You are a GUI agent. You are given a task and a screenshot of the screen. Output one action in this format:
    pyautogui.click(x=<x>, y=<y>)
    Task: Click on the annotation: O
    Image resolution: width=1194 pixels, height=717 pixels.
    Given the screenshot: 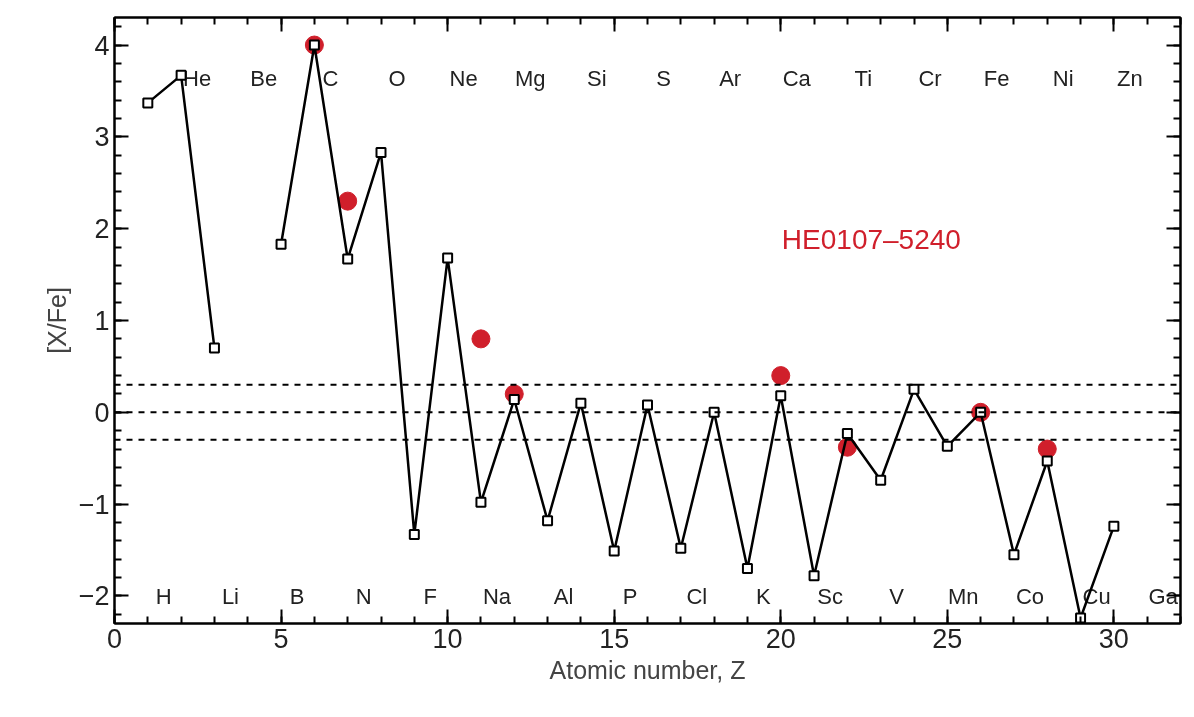 What is the action you would take?
    pyautogui.click(x=397, y=78)
    